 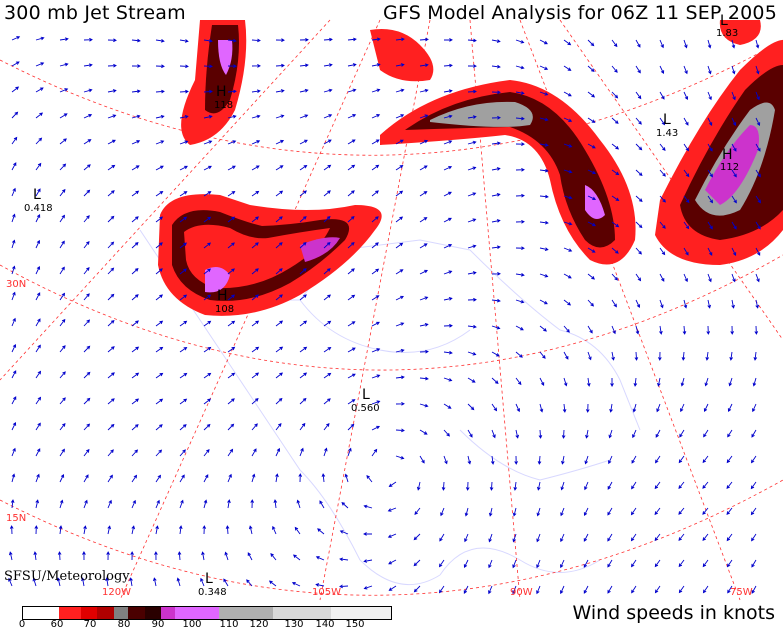 What do you see at coordinates (729, 167) in the screenshot?
I see `center-value: 112` at bounding box center [729, 167].